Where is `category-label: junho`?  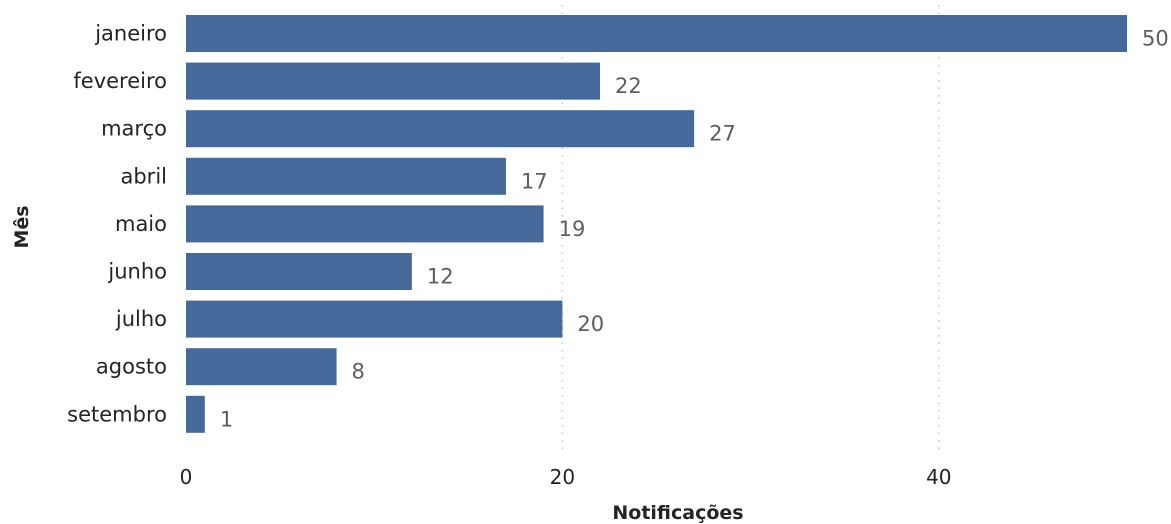 category-label: junho is located at coordinates (137, 272).